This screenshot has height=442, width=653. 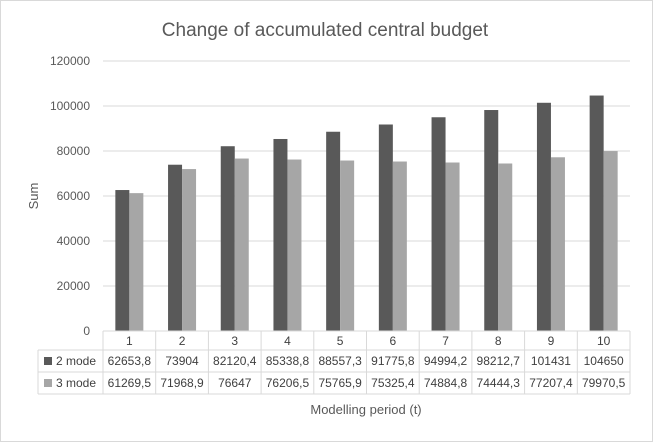 I want to click on x-category-label: 3, so click(x=234, y=341).